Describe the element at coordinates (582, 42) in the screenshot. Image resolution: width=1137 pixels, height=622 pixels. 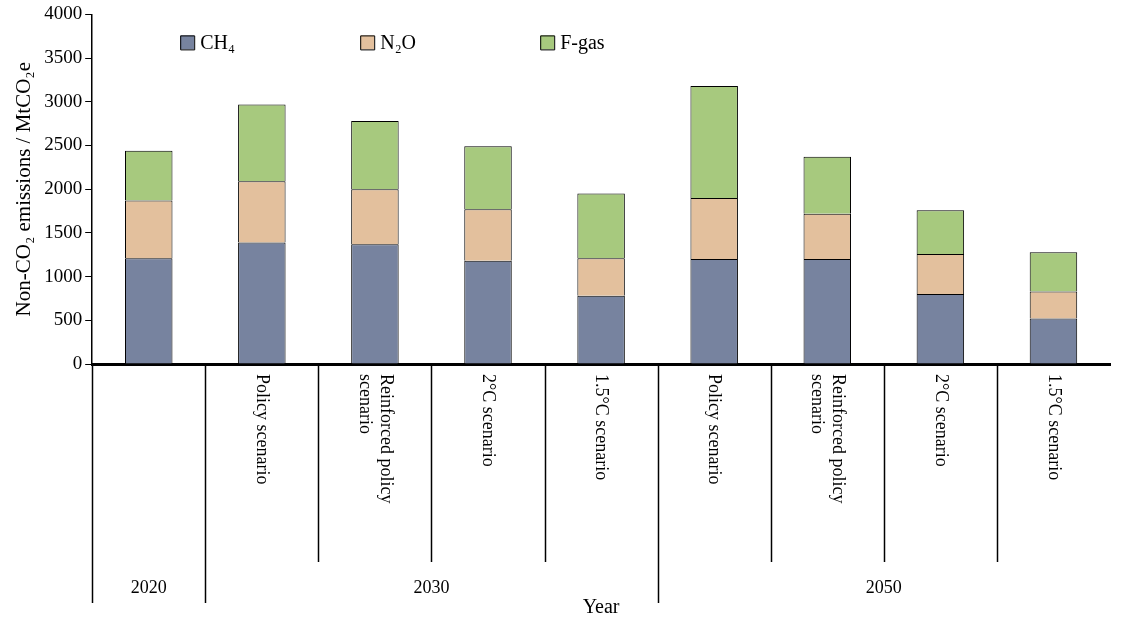
I see `legend-label: F-gas` at that location.